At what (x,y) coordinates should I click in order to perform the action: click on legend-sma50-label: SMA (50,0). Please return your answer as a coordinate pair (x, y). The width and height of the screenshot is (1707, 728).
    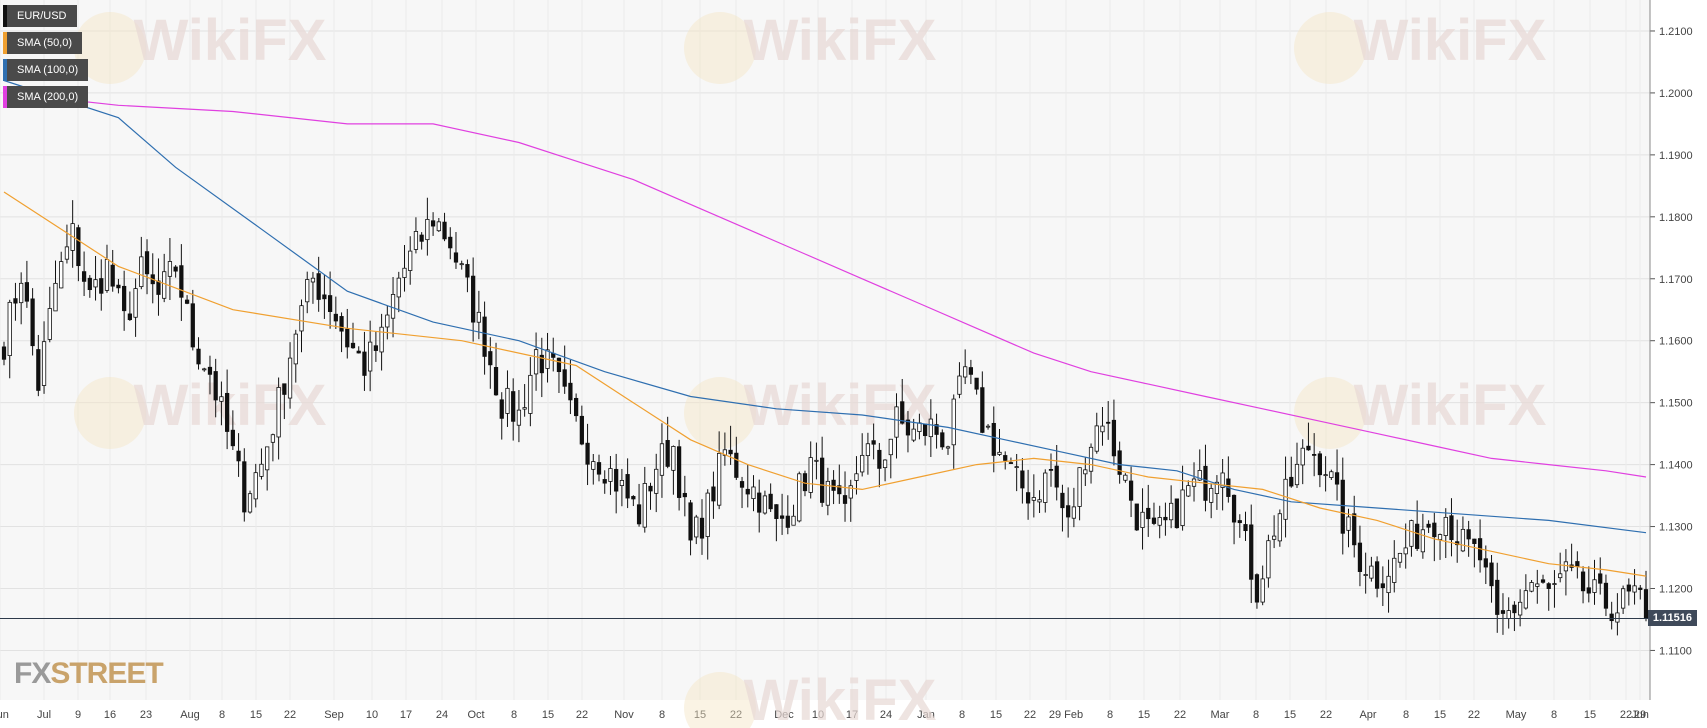
    Looking at the image, I should click on (45, 43).